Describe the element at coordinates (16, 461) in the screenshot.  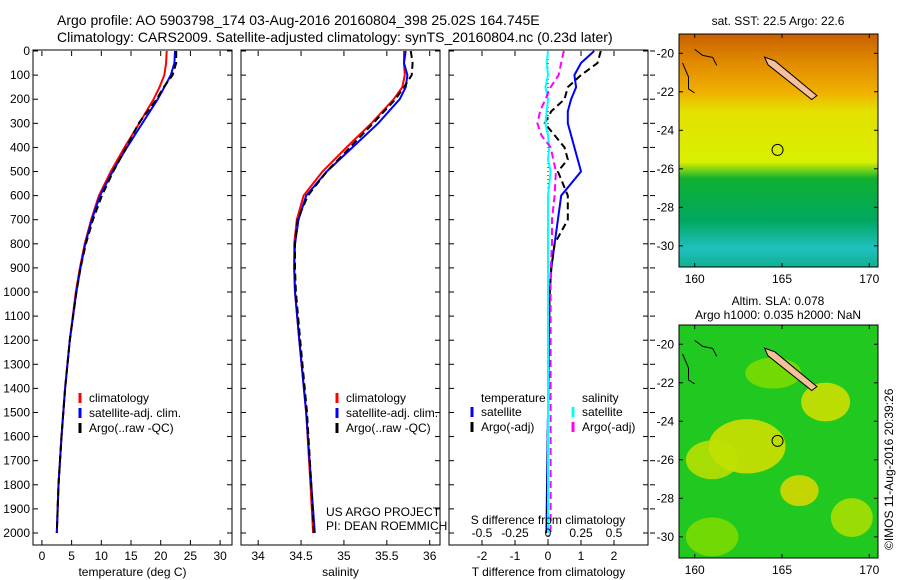
I see `y-tick-label: 1700` at that location.